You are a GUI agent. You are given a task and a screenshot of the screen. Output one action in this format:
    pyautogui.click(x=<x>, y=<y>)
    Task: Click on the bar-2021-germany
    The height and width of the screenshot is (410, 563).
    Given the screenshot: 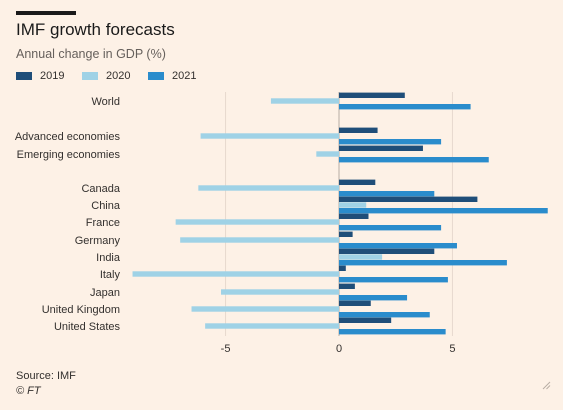 What is the action you would take?
    pyautogui.click(x=398, y=246)
    